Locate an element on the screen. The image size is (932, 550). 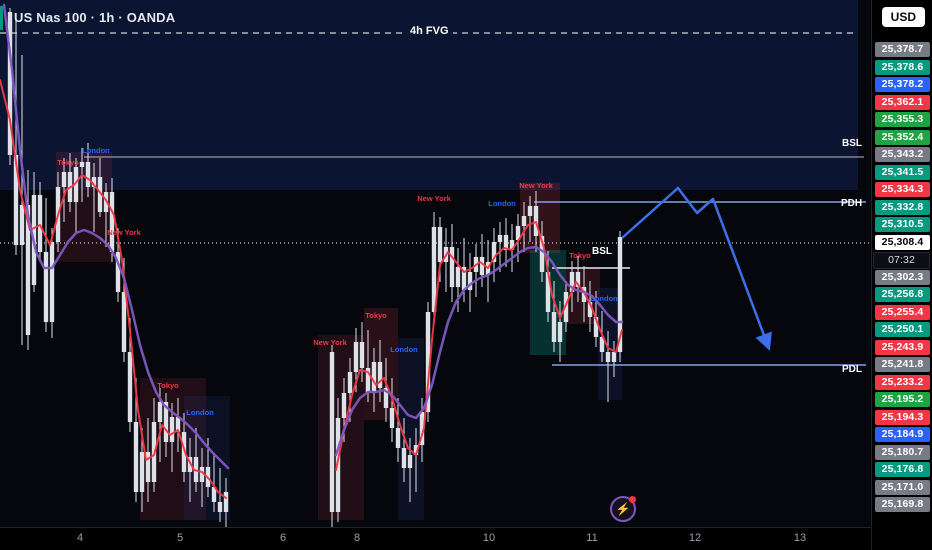
price-scale-label: 25,184.9 is located at coordinates (902, 434).